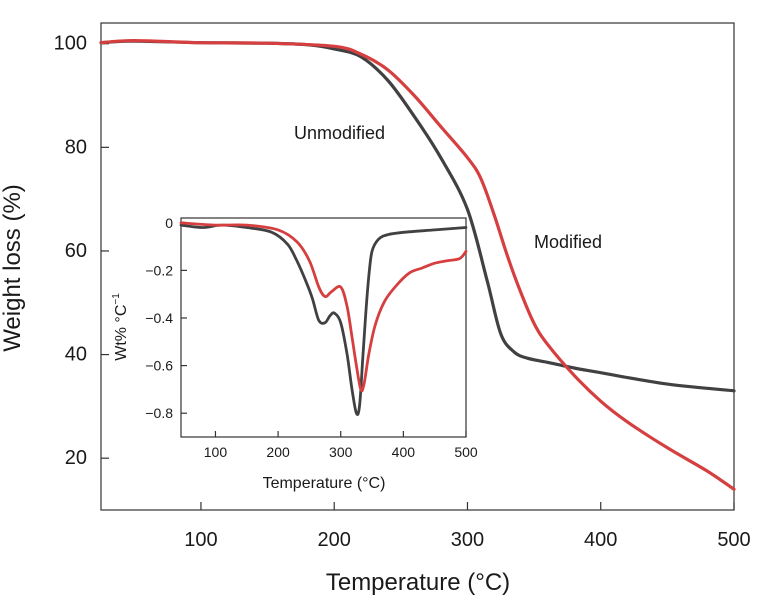 This screenshot has height=607, width=760. What do you see at coordinates (76, 355) in the screenshot?
I see `main-y-tick-label: 40` at bounding box center [76, 355].